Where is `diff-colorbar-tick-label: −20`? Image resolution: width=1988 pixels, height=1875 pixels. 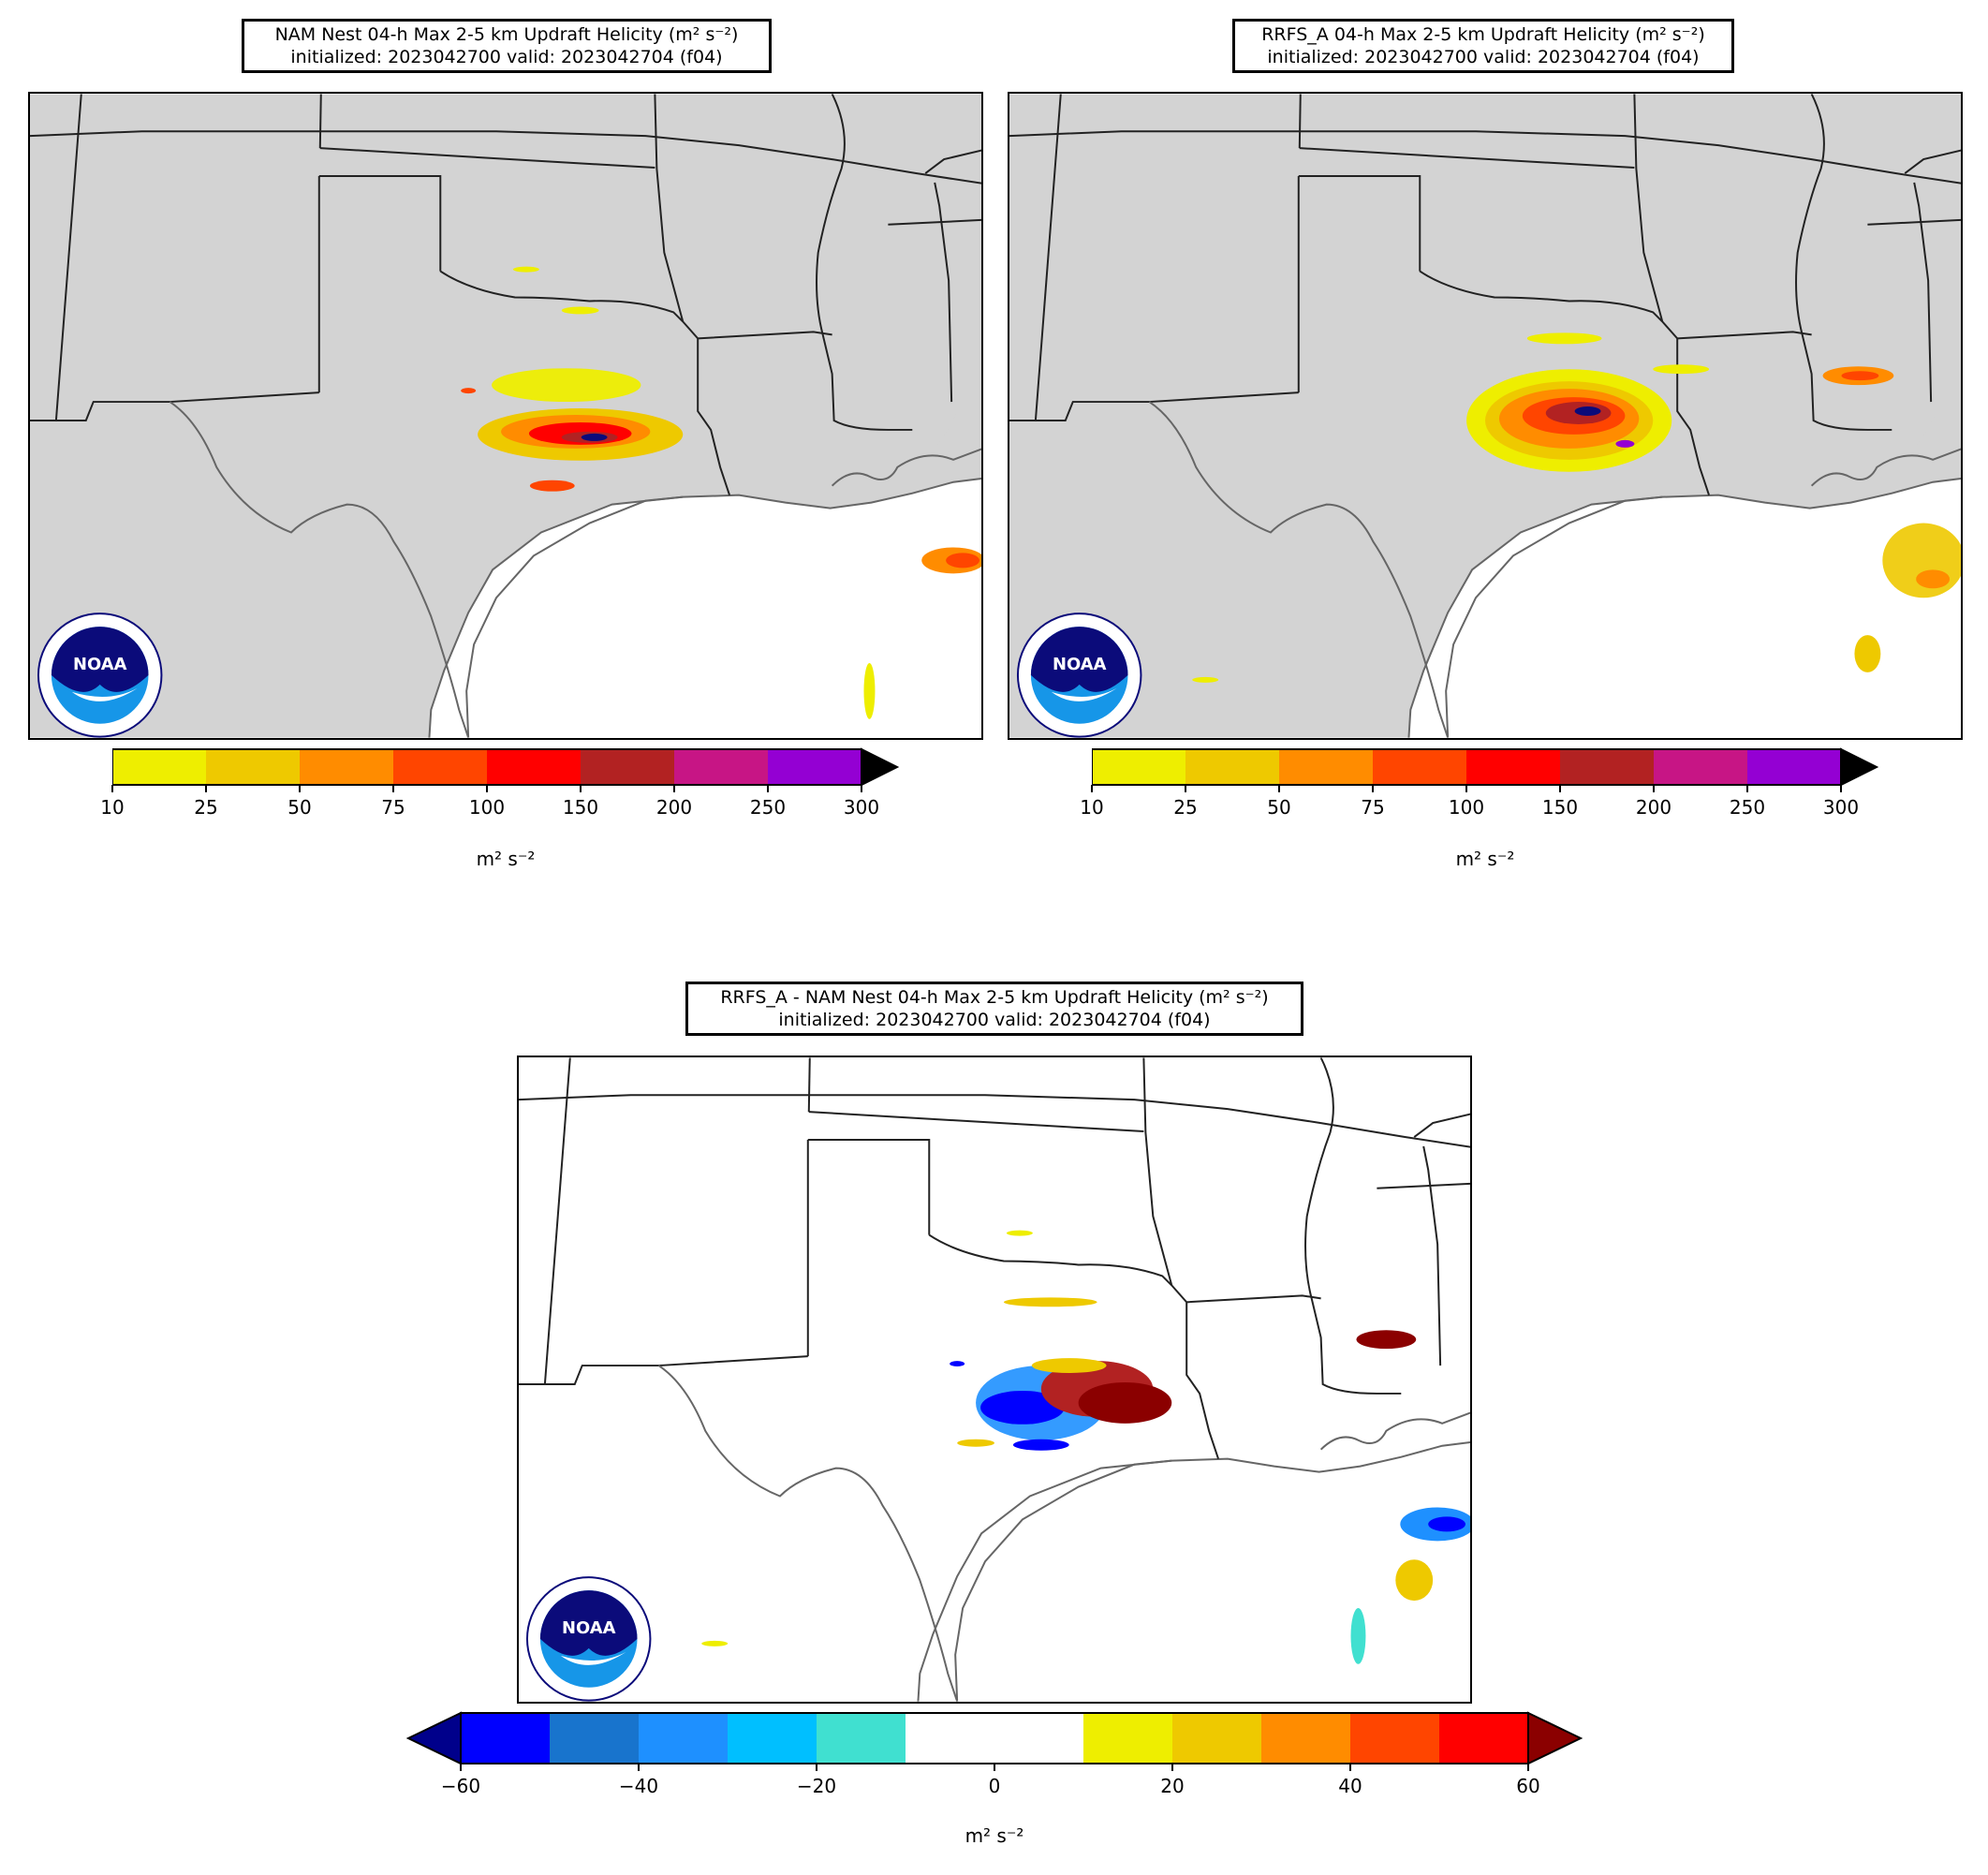 diff-colorbar-tick-label: −20 is located at coordinates (817, 1786).